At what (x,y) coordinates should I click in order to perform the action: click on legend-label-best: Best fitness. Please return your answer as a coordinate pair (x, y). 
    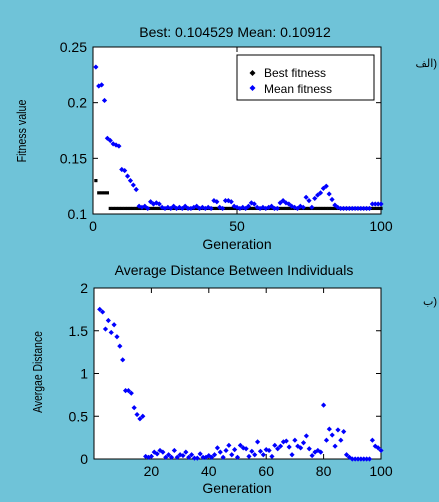
    Looking at the image, I should click on (295, 73).